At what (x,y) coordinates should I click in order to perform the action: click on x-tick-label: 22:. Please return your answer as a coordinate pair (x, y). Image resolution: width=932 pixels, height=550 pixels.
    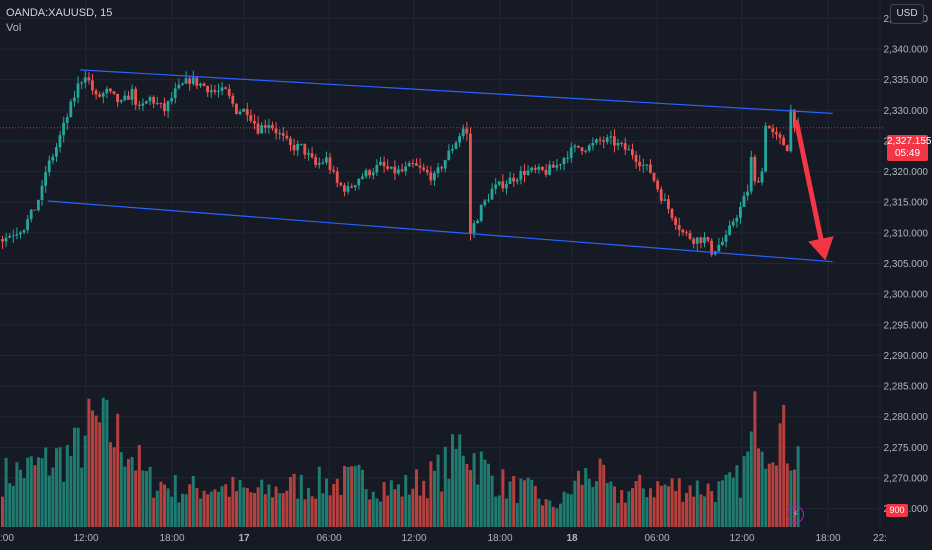
    Looking at the image, I should click on (880, 538).